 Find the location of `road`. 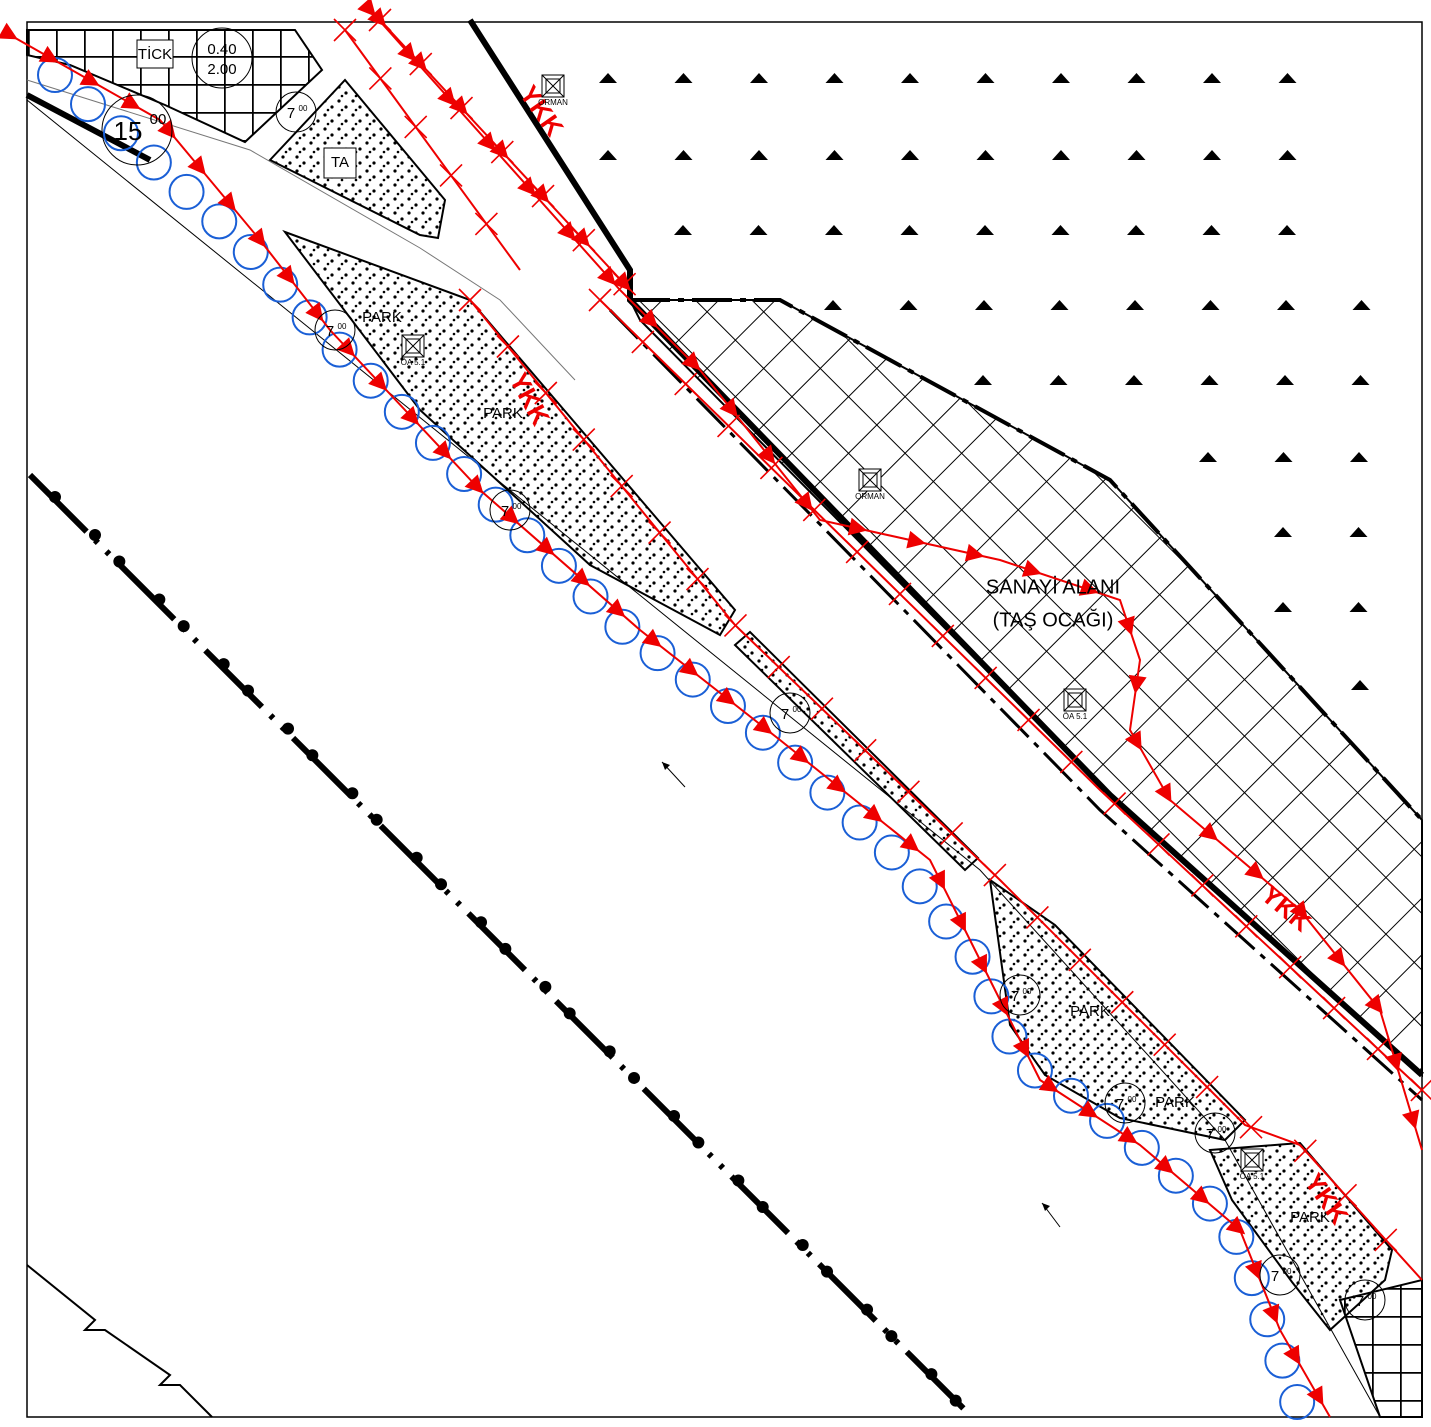

road is located at coordinates (301, 230).